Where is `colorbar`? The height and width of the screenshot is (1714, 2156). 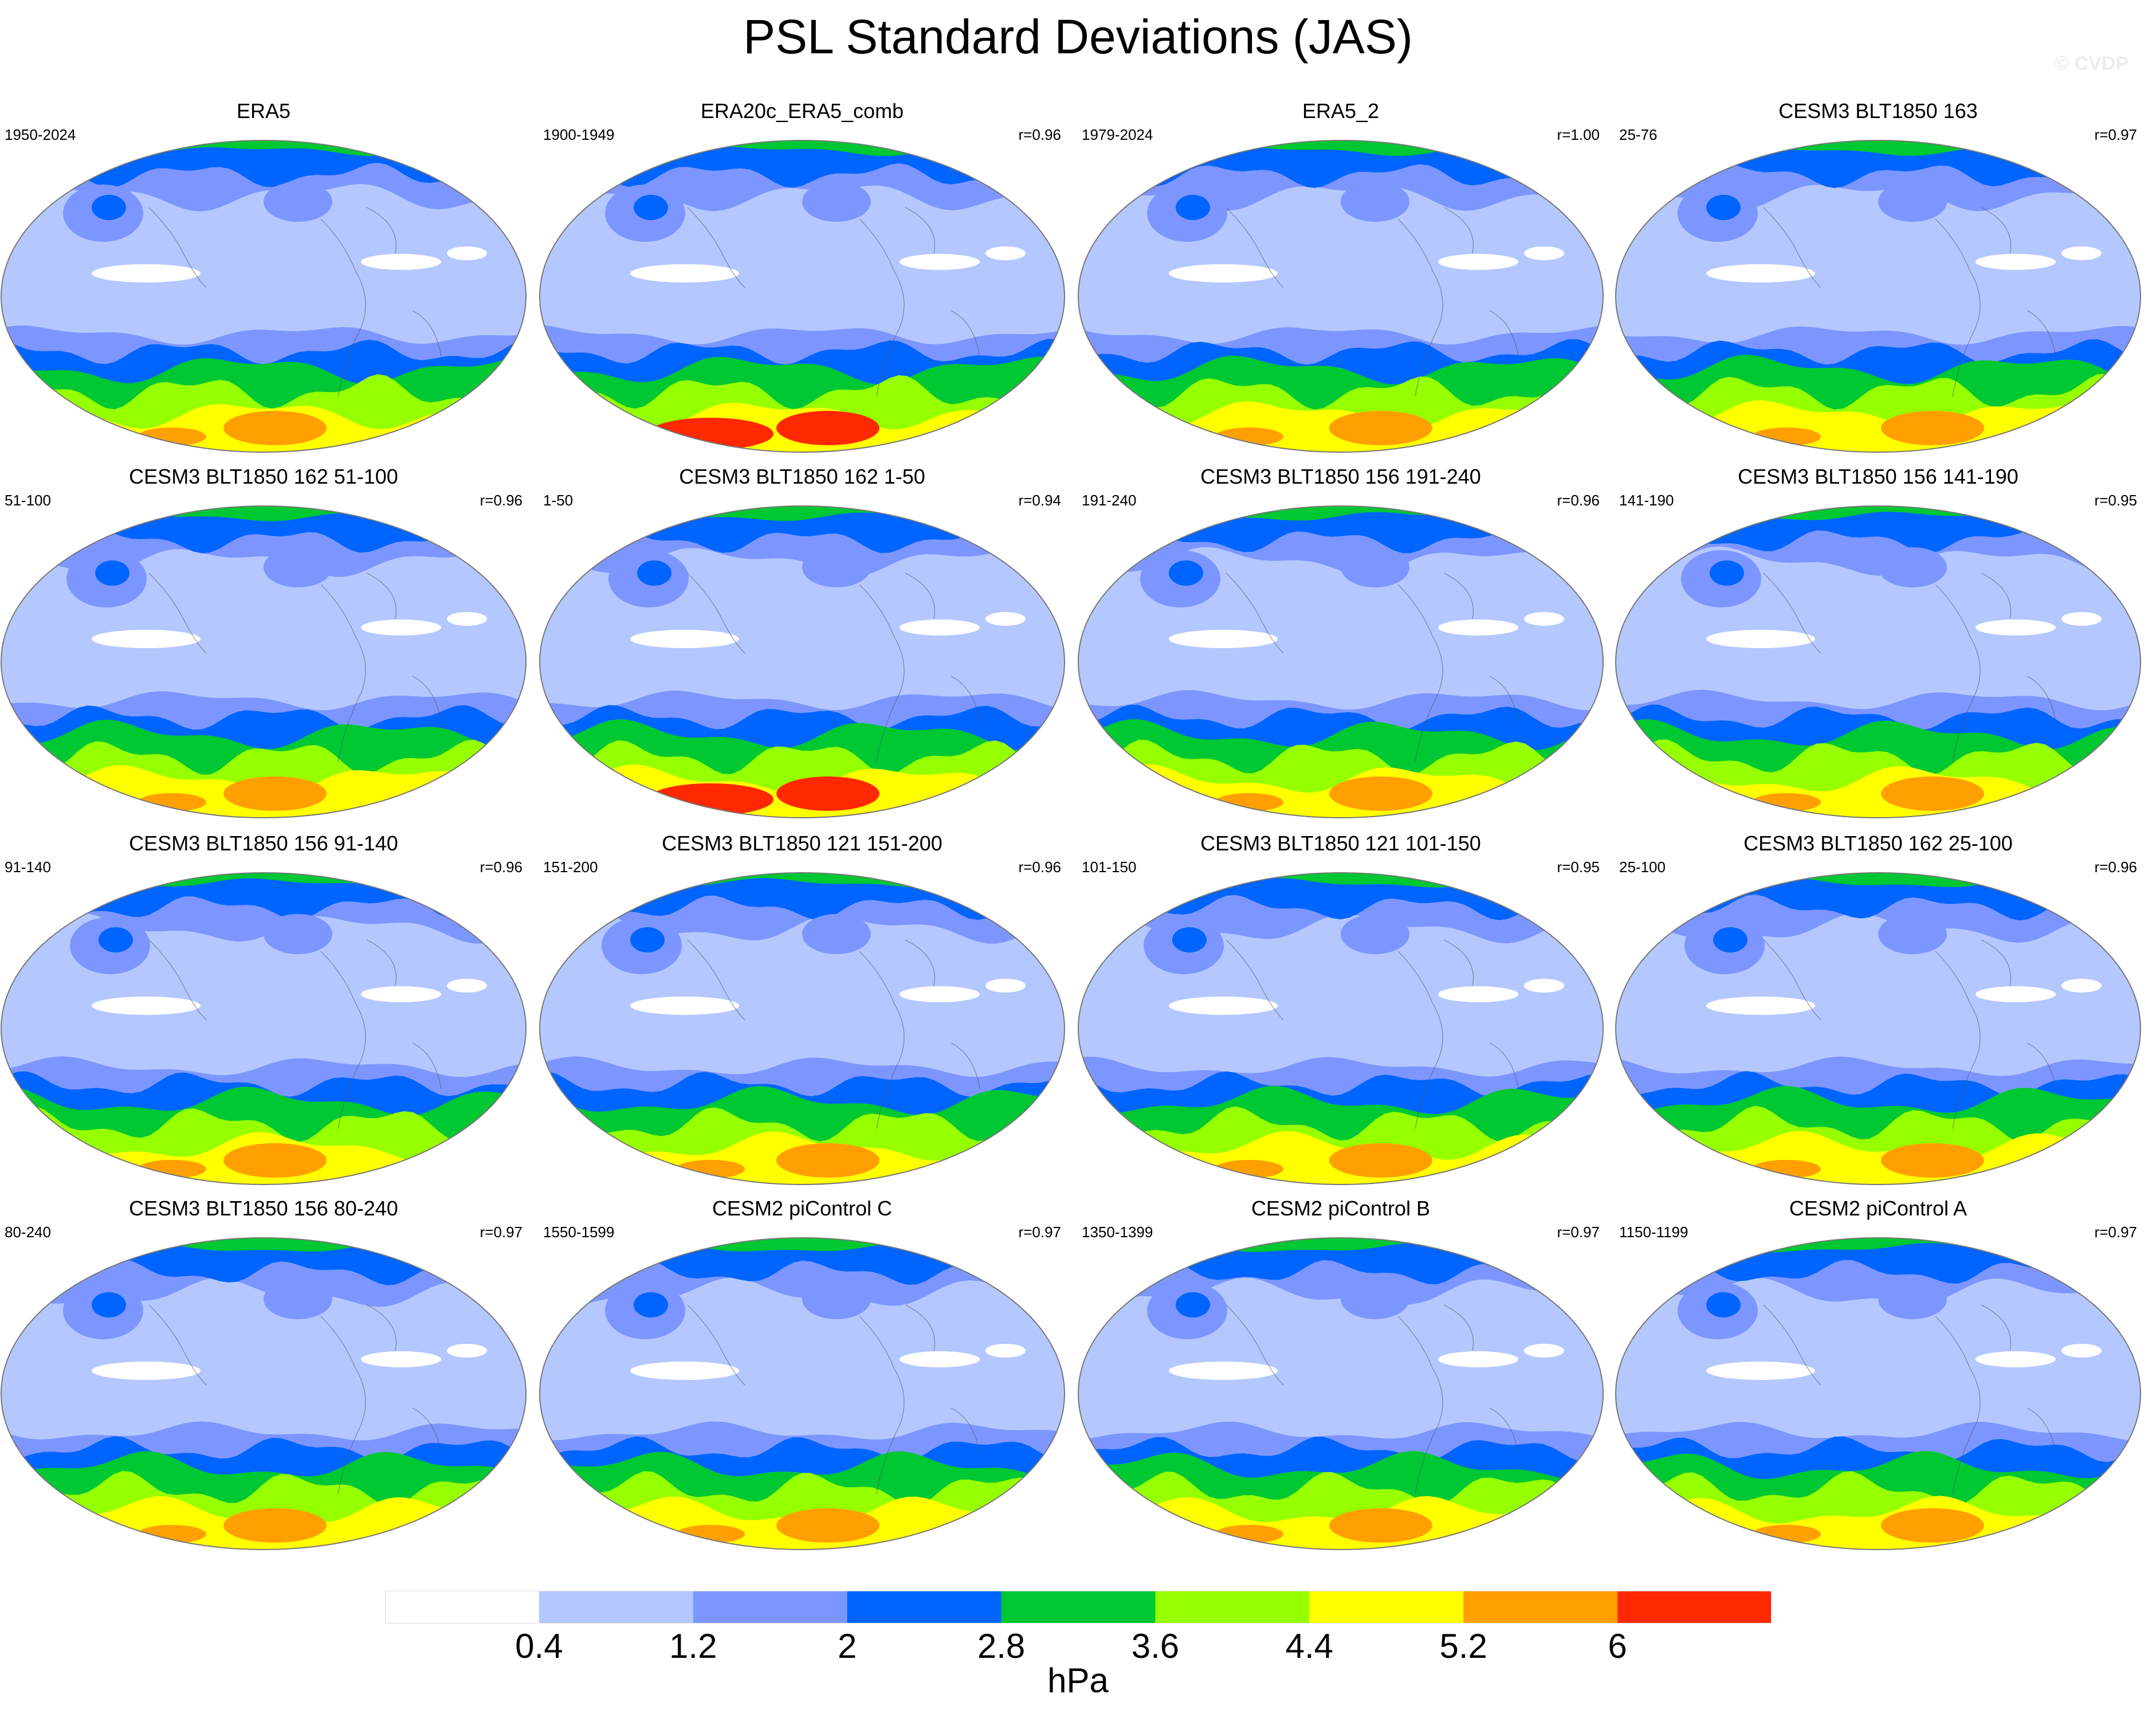
colorbar is located at coordinates (1078, 1607).